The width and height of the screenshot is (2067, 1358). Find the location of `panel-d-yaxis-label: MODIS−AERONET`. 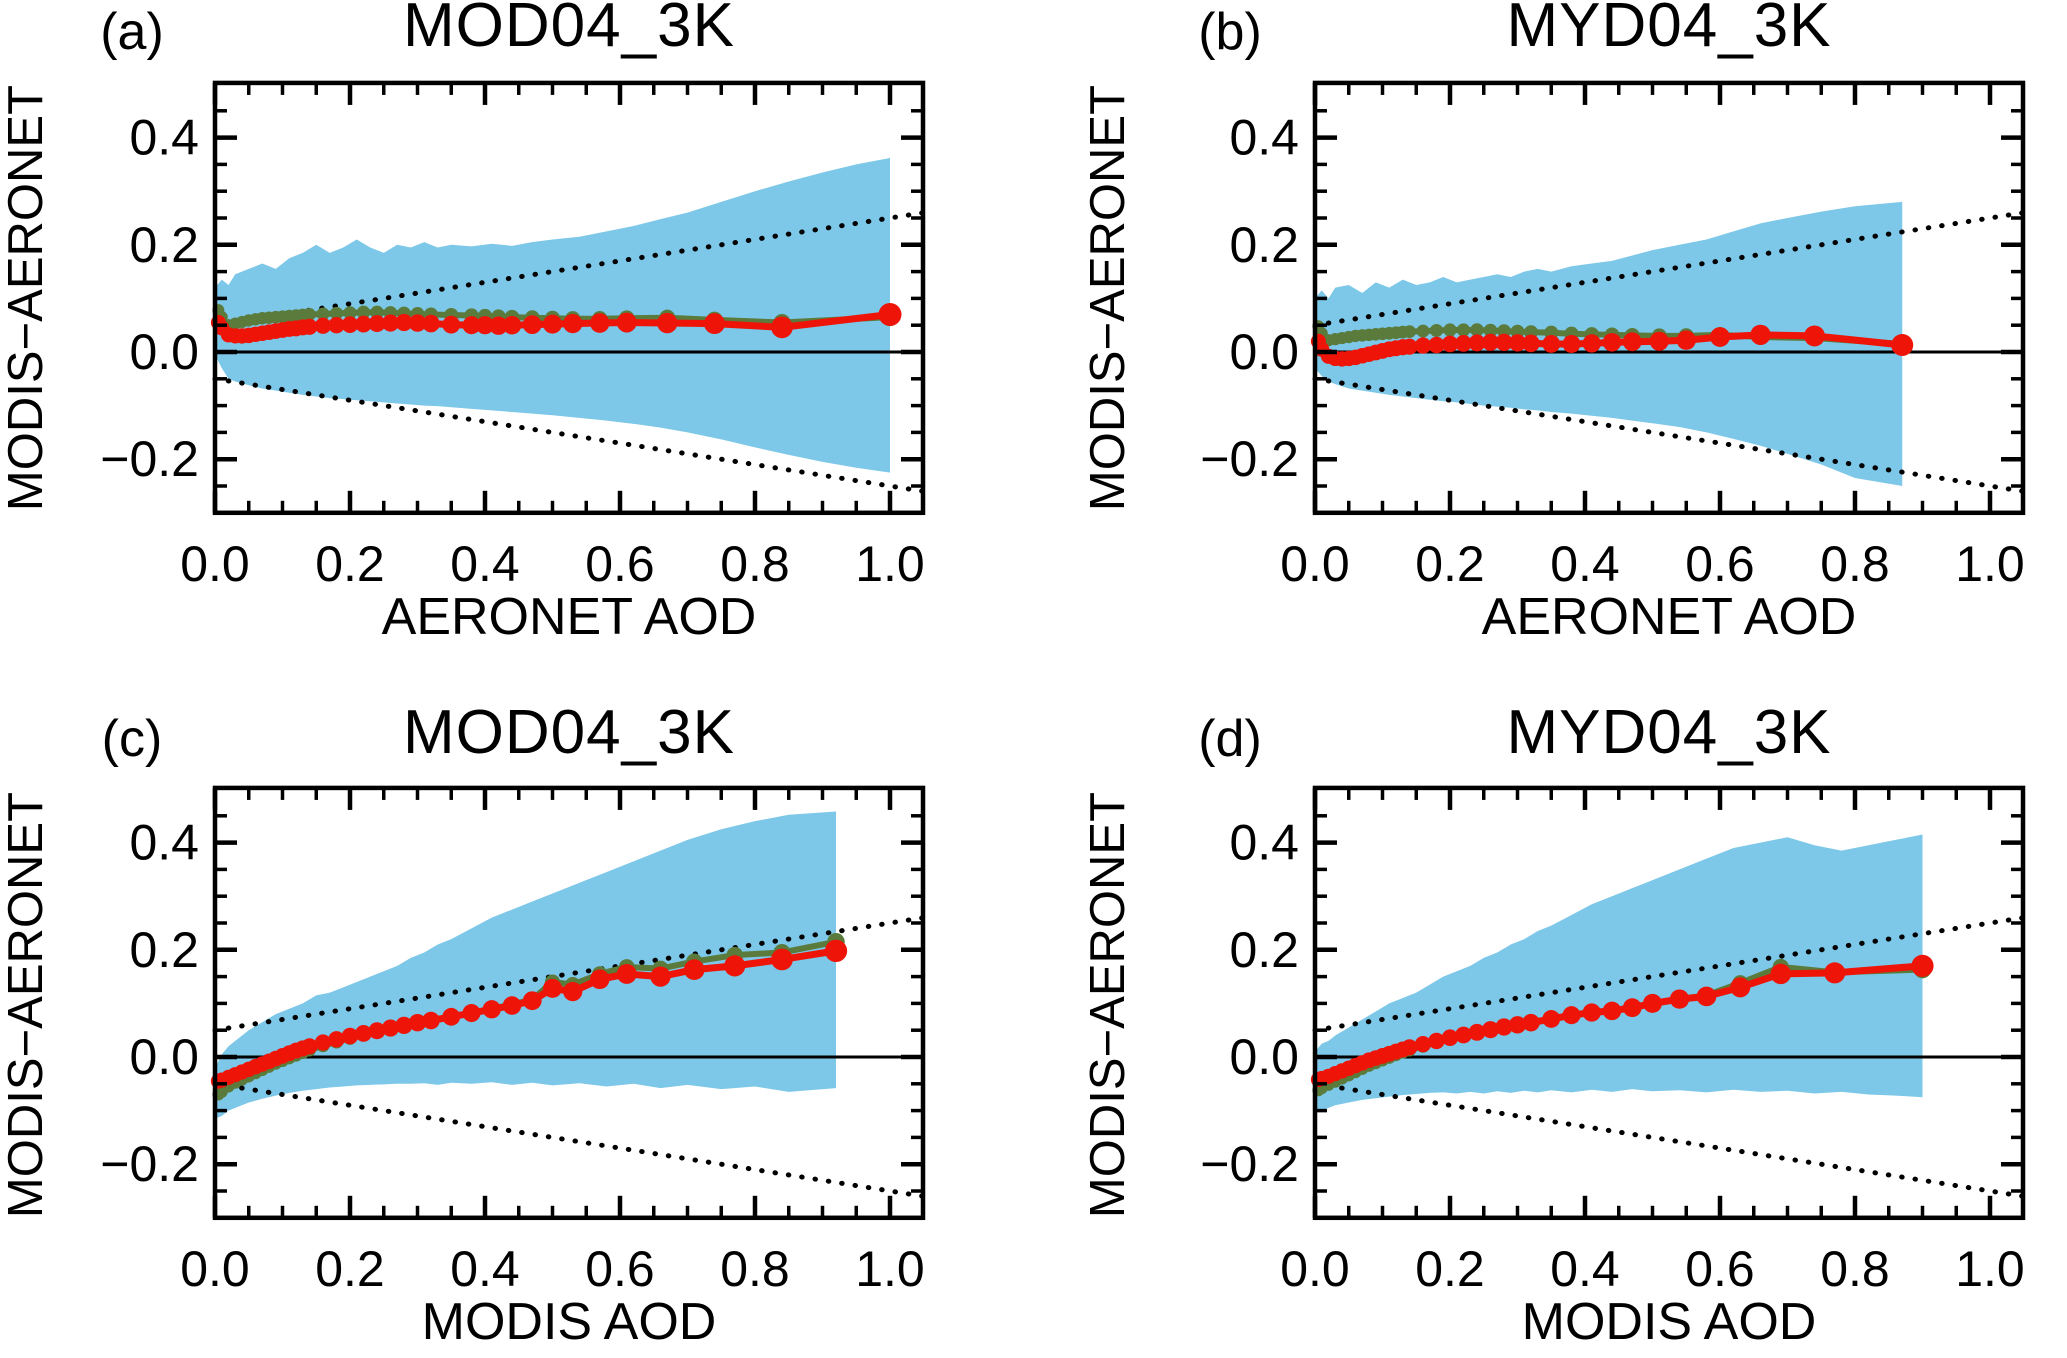

panel-d-yaxis-label: MODIS−AERONET is located at coordinates (1108, 1005).